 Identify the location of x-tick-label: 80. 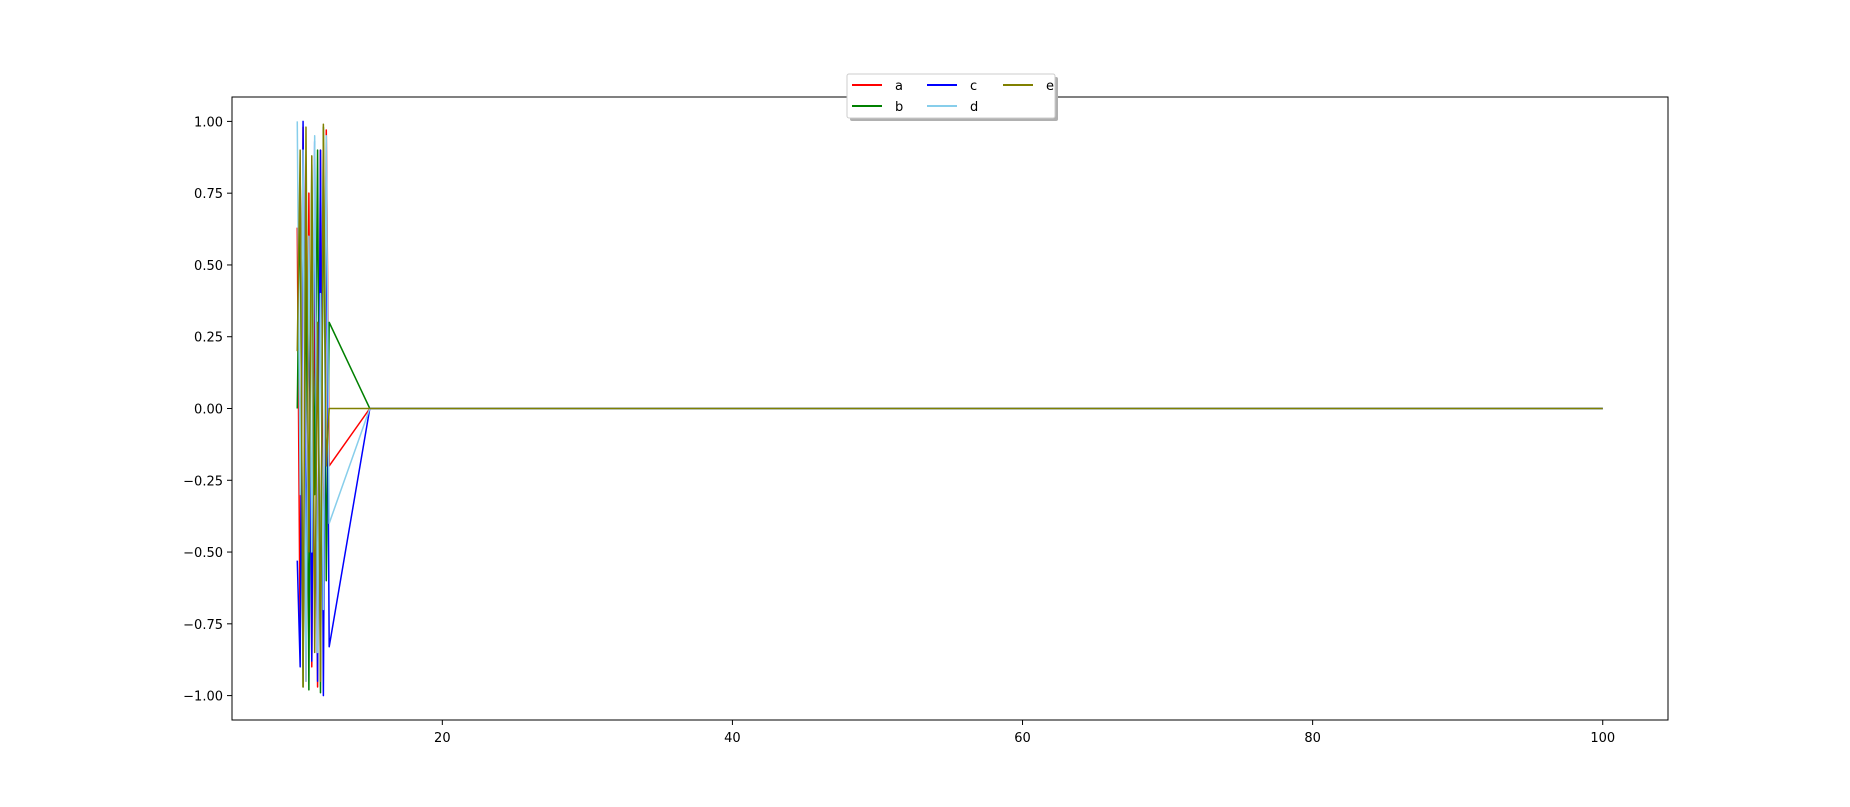
(1312, 738).